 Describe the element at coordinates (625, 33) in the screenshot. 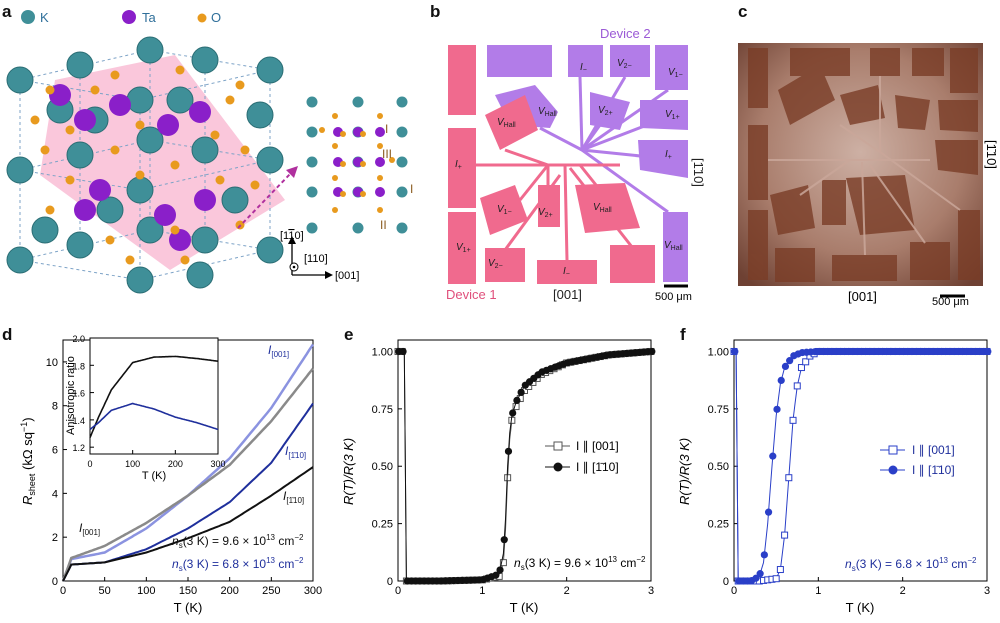

I see `device-2-label: Device 2` at that location.